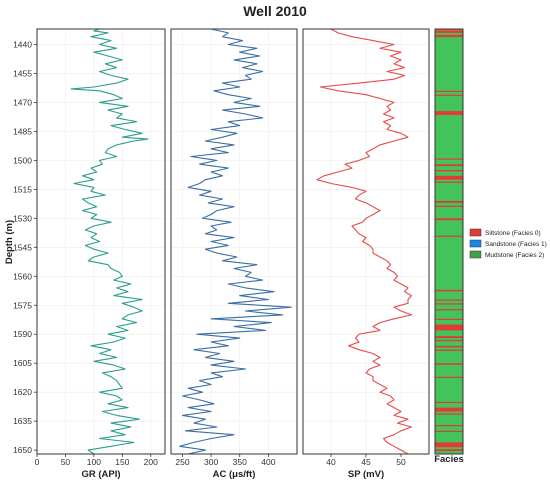  I want to click on gr-curve, so click(109, 241).